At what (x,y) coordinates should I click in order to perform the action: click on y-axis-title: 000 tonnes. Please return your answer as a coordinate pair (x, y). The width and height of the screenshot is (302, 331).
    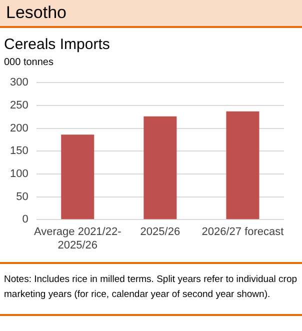
    Looking at the image, I should click on (28, 62).